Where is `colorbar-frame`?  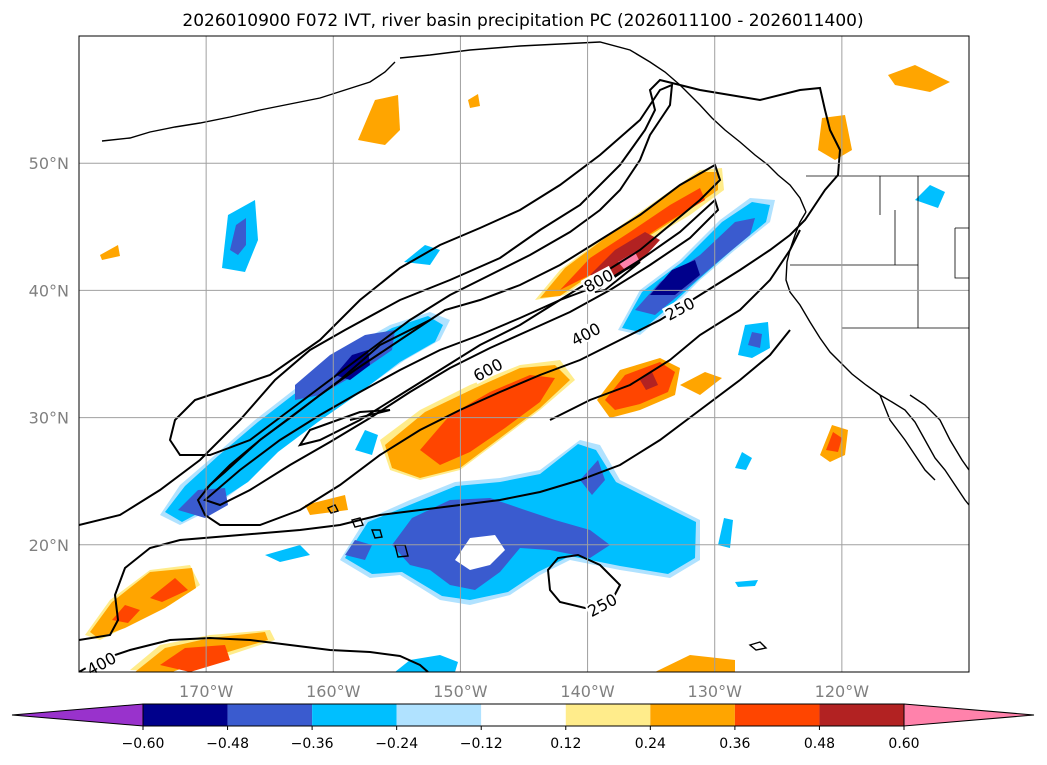 colorbar-frame is located at coordinates (523, 715).